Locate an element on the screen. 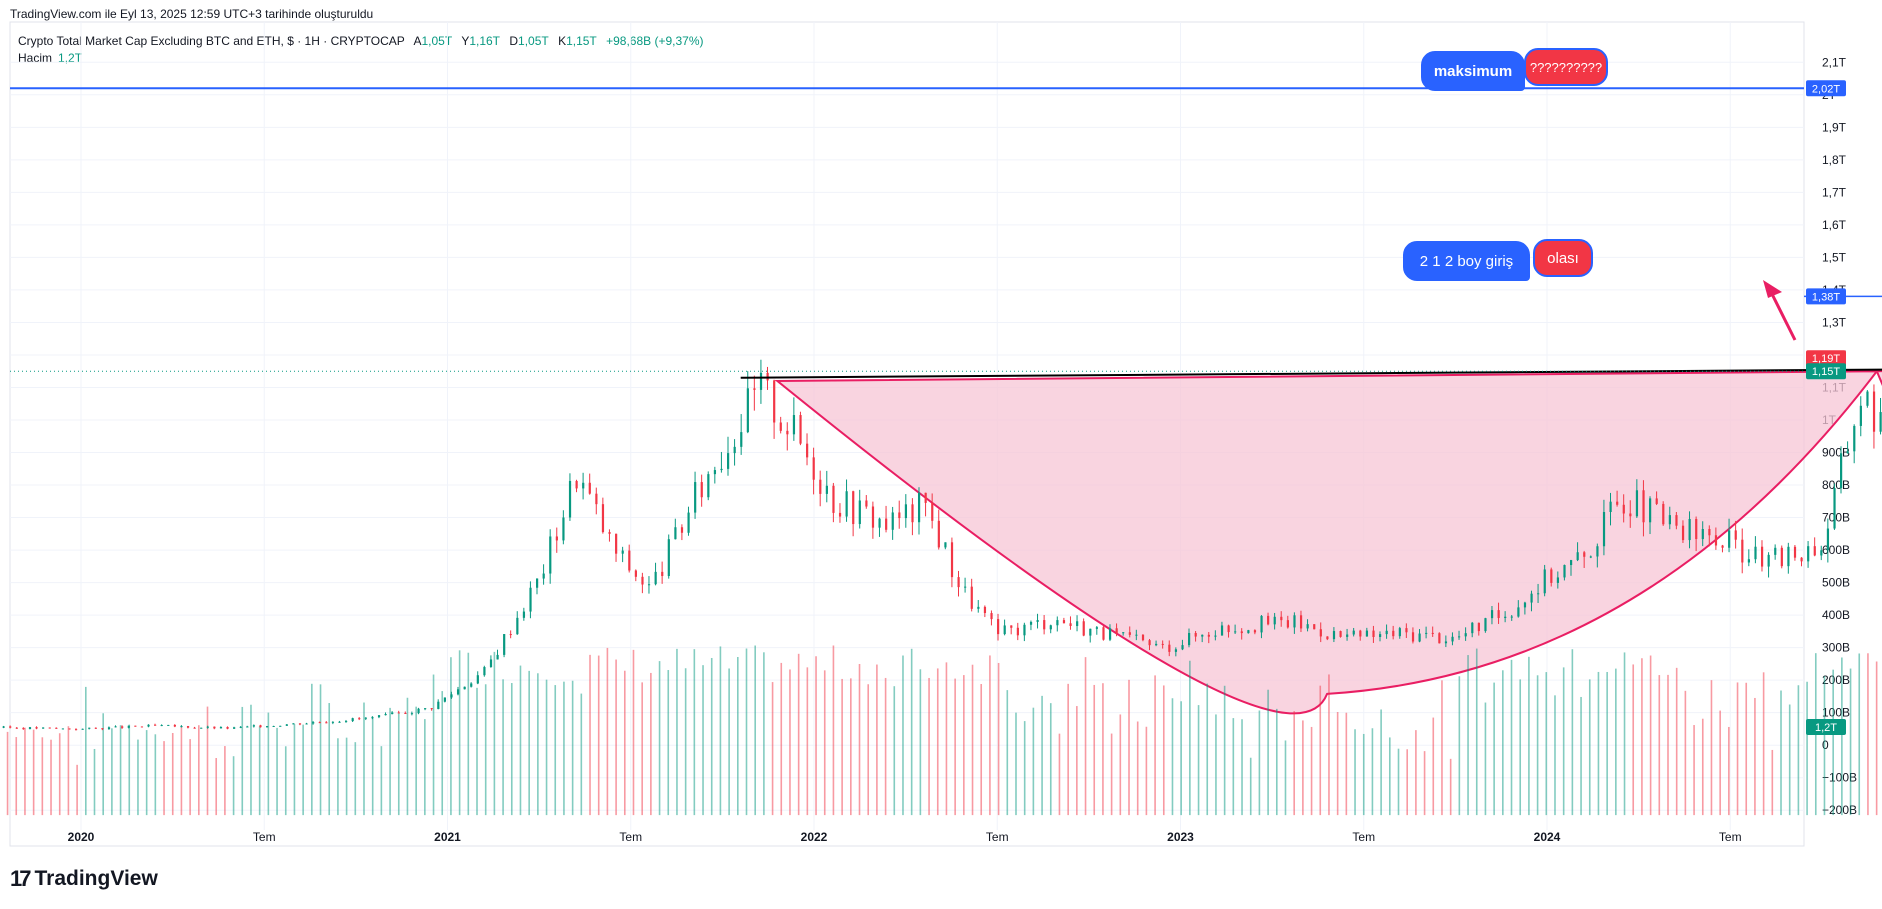 The width and height of the screenshot is (1882, 909). y-tick-label: 300B is located at coordinates (1836, 648).